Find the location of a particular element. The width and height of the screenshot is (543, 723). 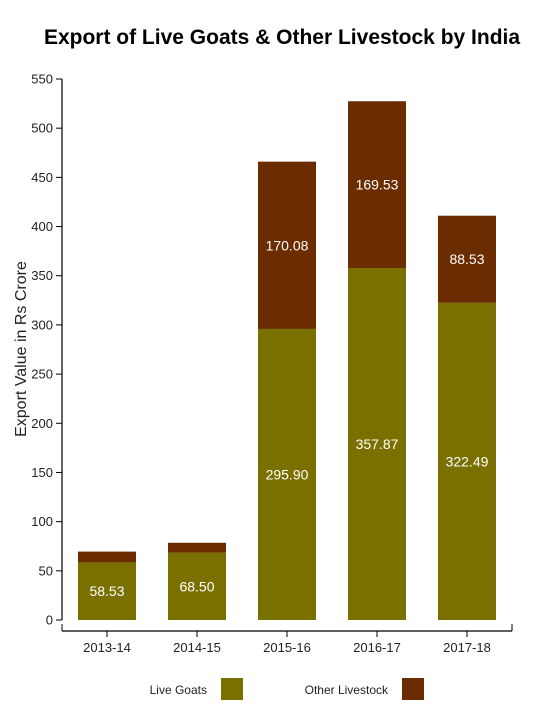

y-tick-label: 500 is located at coordinates (42, 128).